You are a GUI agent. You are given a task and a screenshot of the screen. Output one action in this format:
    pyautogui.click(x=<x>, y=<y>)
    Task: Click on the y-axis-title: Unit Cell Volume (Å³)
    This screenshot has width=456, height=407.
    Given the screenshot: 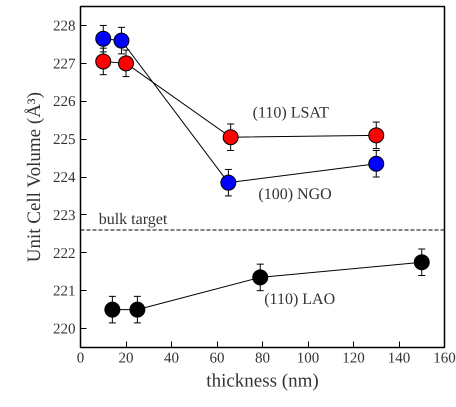 What is the action you would take?
    pyautogui.click(x=34, y=177)
    